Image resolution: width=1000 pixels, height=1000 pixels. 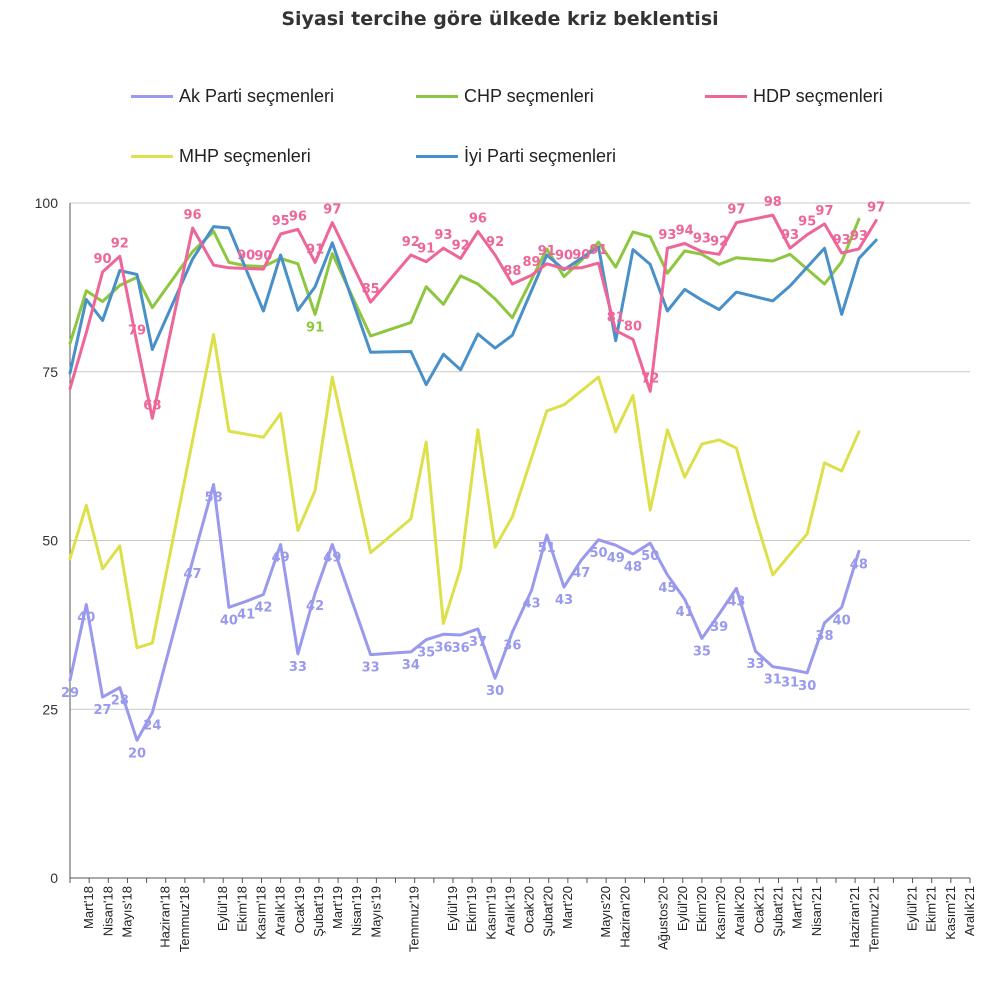 What do you see at coordinates (478, 642) in the screenshot?
I see `data-label-s0-20: 37` at bounding box center [478, 642].